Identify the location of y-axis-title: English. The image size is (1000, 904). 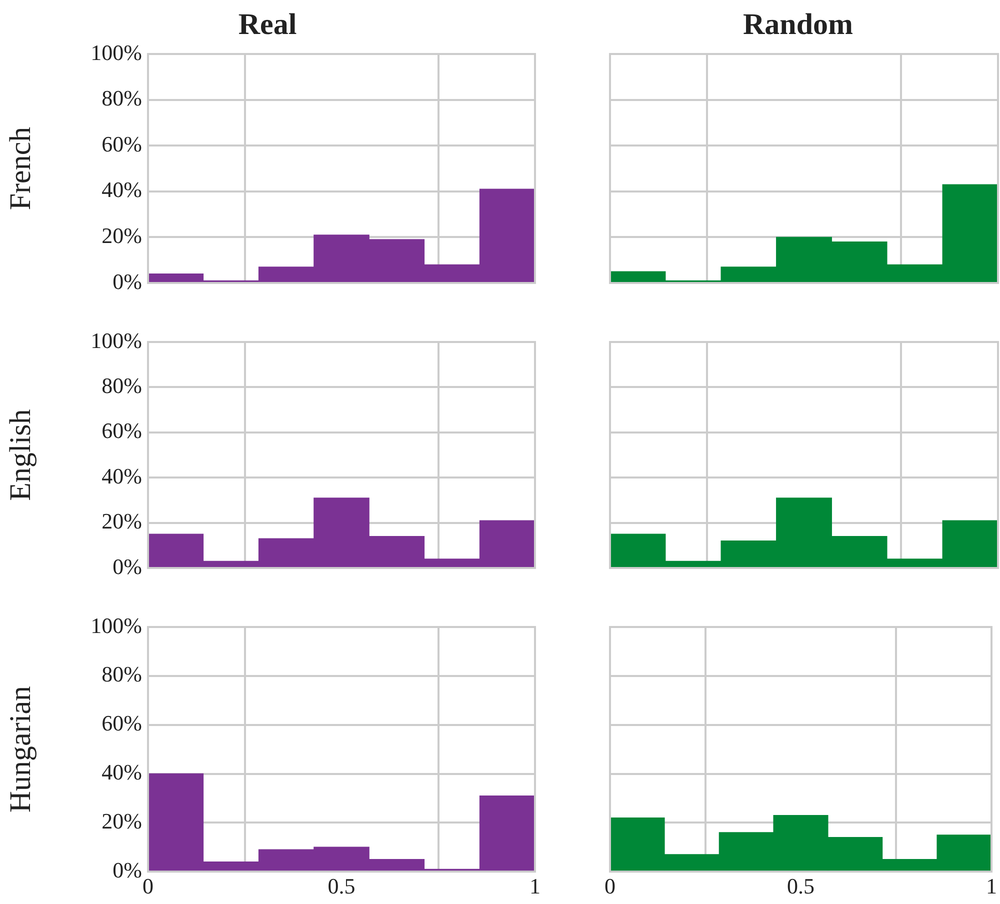
(20, 455).